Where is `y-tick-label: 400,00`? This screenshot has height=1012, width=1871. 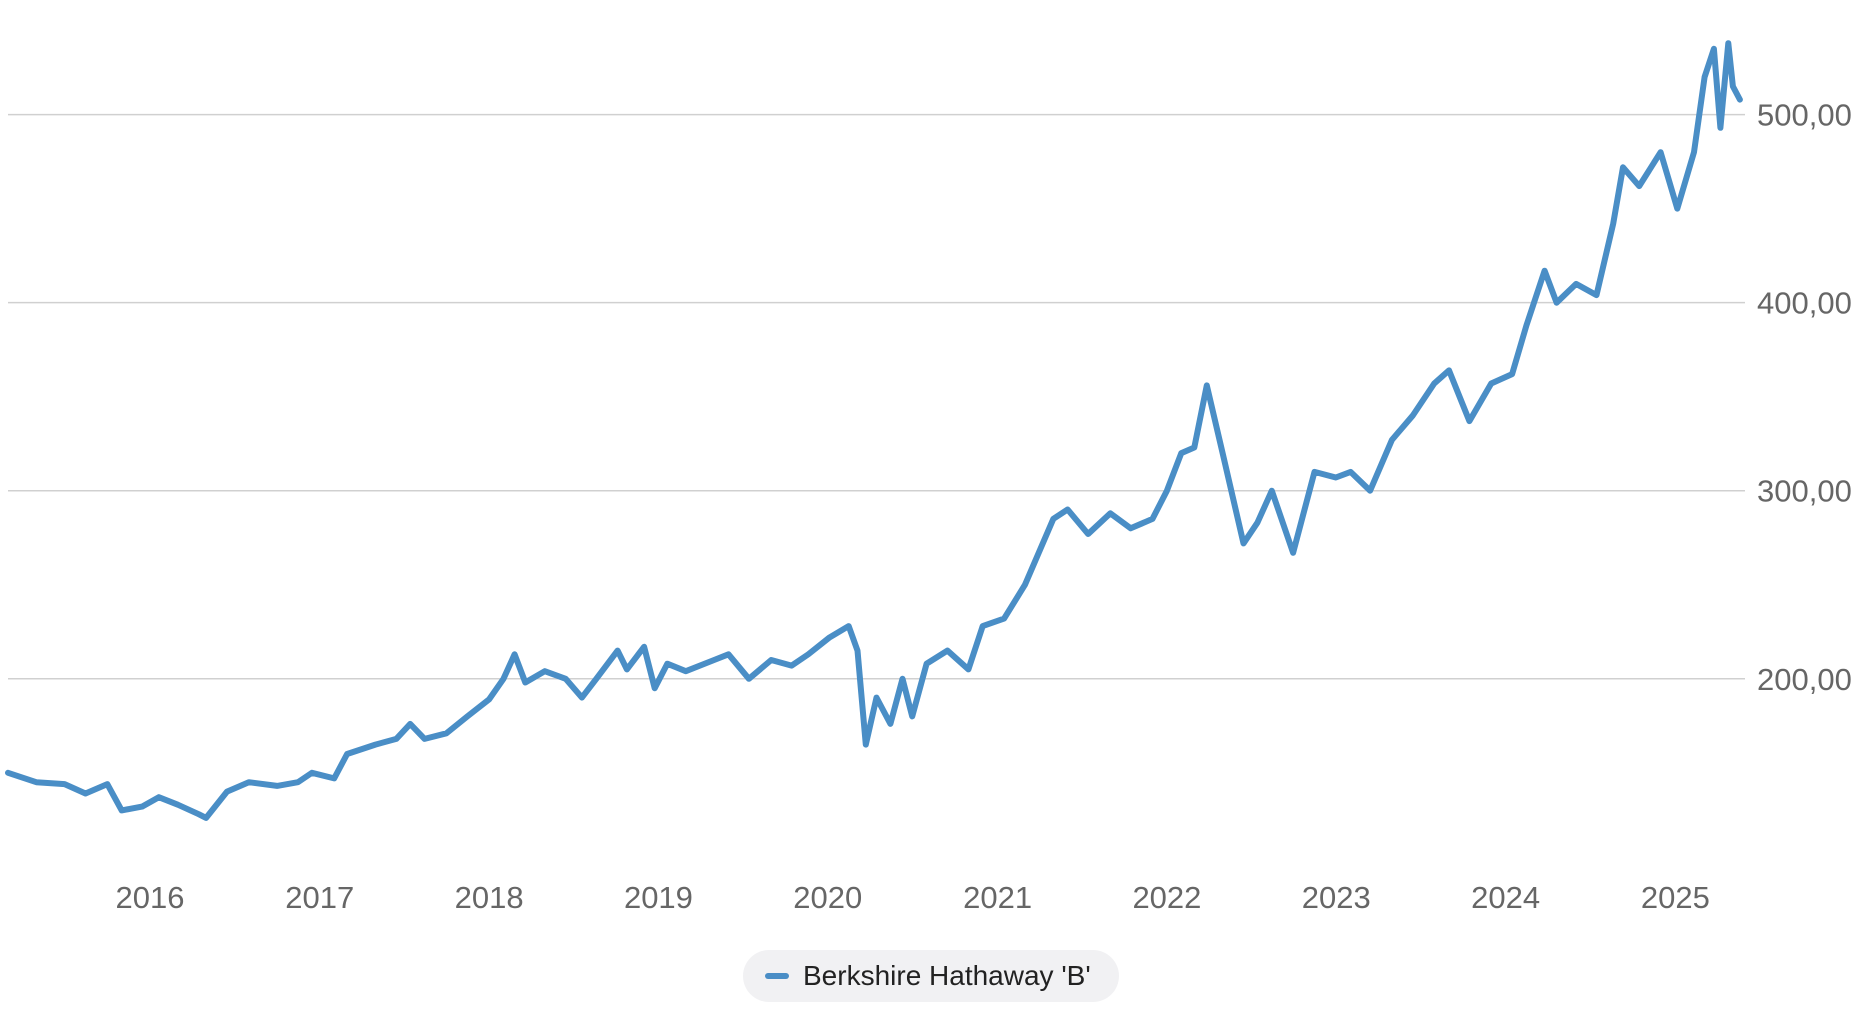
y-tick-label: 400,00 is located at coordinates (1804, 303).